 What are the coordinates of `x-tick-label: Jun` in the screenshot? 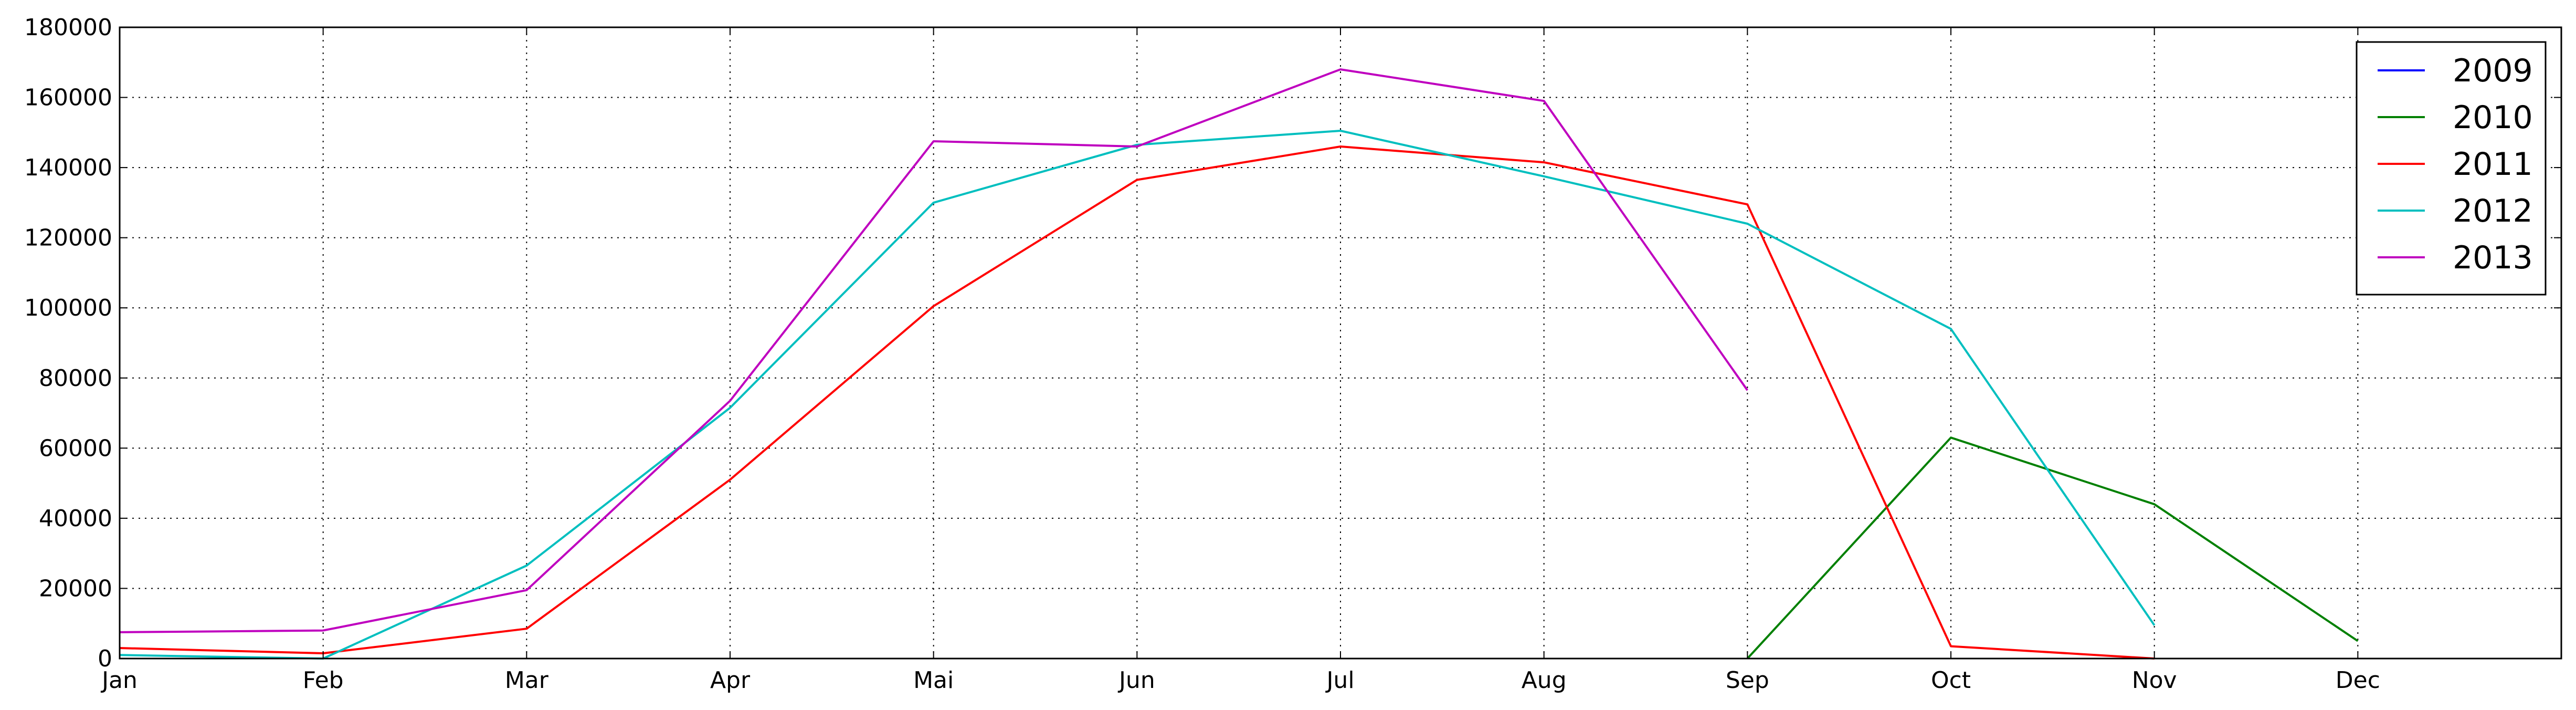 It's located at (1136, 680).